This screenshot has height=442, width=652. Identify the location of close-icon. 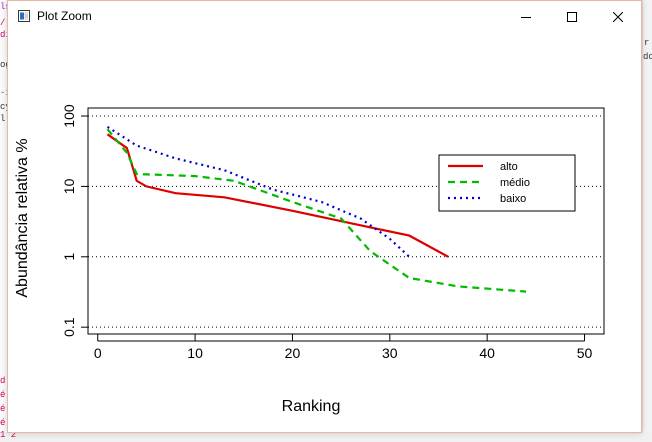
(618, 16).